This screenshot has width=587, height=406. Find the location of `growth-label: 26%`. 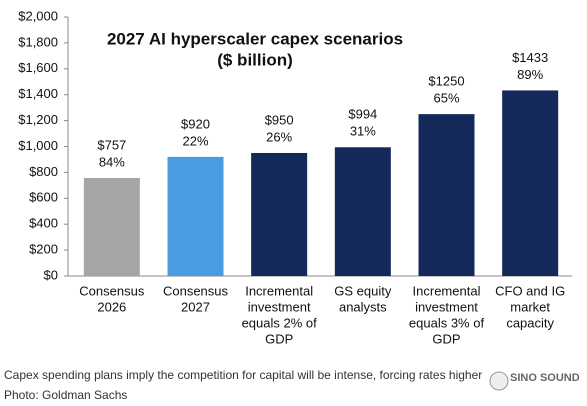

growth-label: 26% is located at coordinates (279, 136).